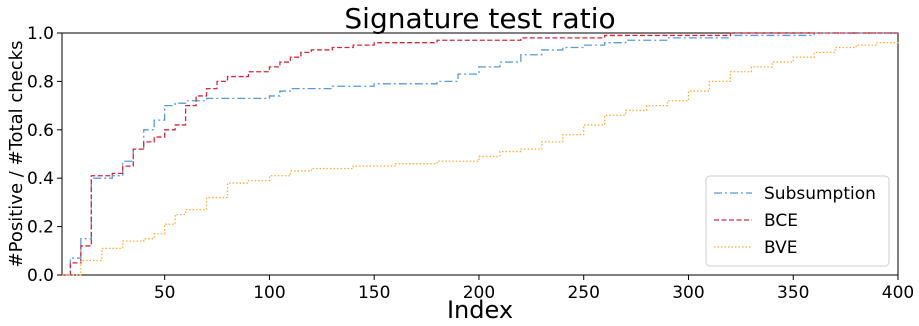  What do you see at coordinates (793, 293) in the screenshot?
I see `x-tick-label: 350` at bounding box center [793, 293].